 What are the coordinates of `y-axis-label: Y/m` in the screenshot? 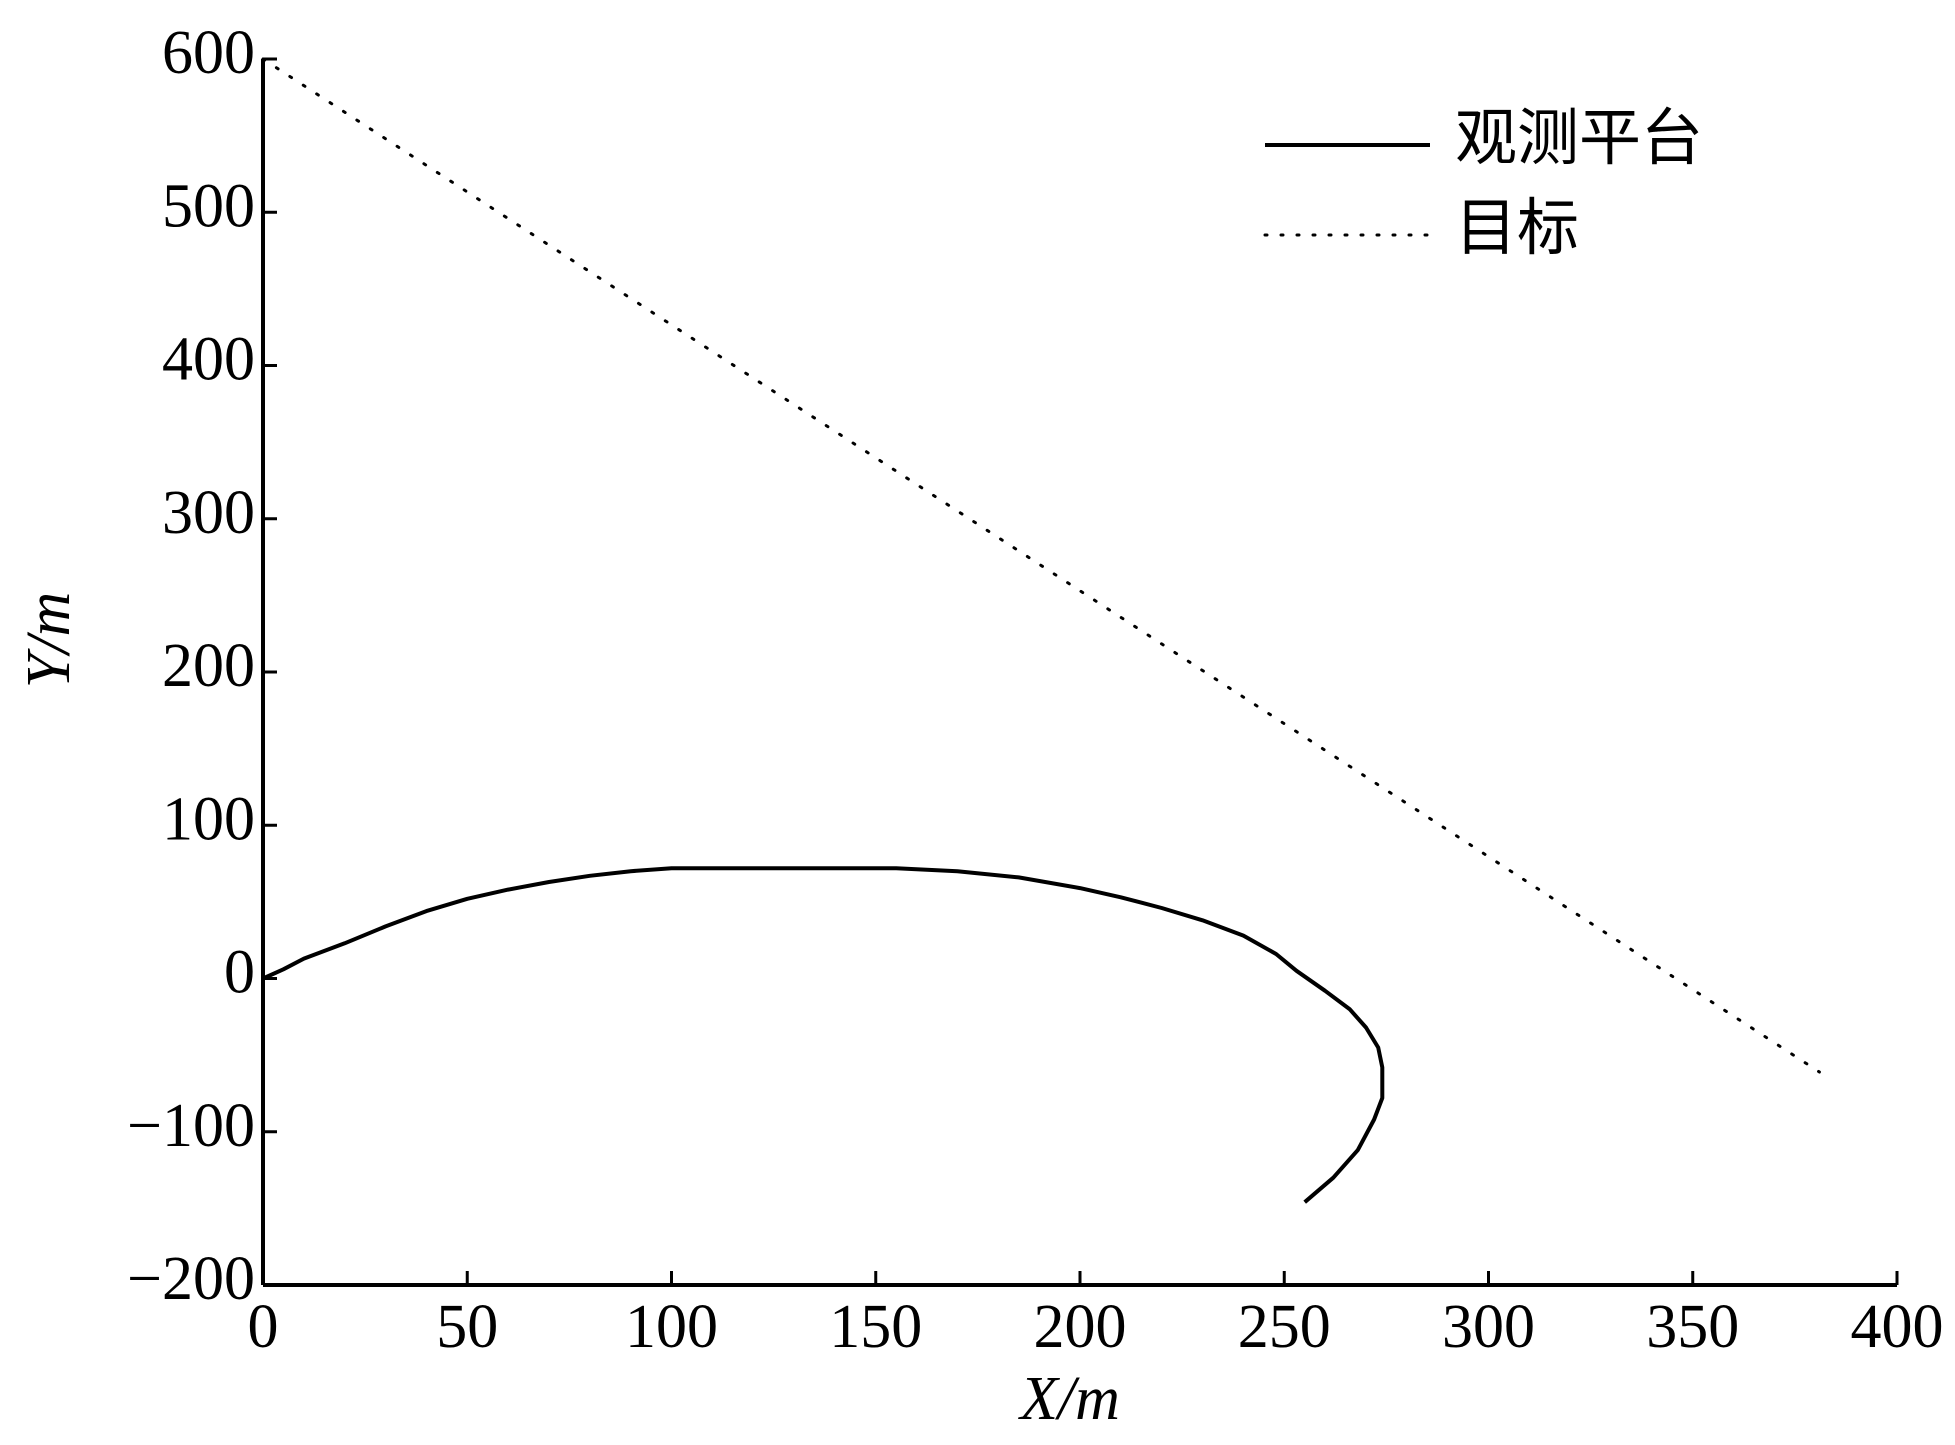 It's located at (49, 640).